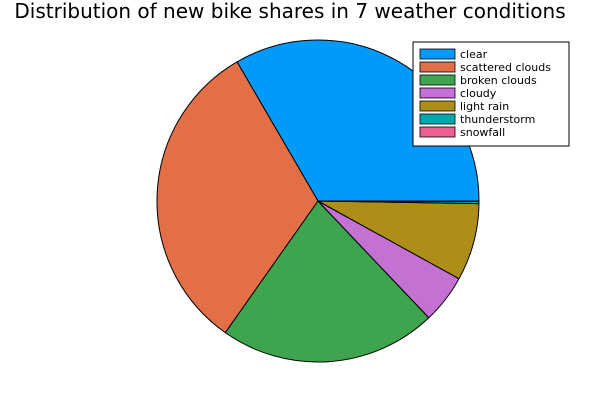 The width and height of the screenshot is (600, 400). I want to click on legend-swatch-clear, so click(437, 54).